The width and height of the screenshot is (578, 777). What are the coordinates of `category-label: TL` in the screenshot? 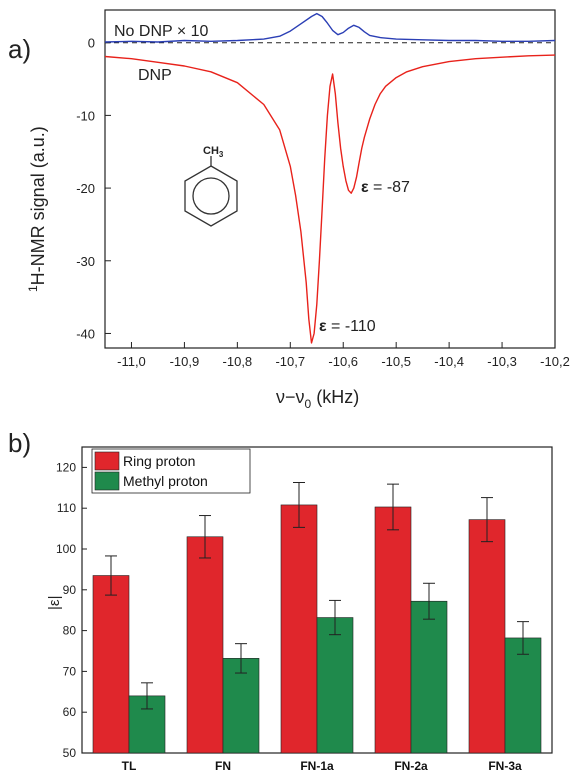 It's located at (129, 766).